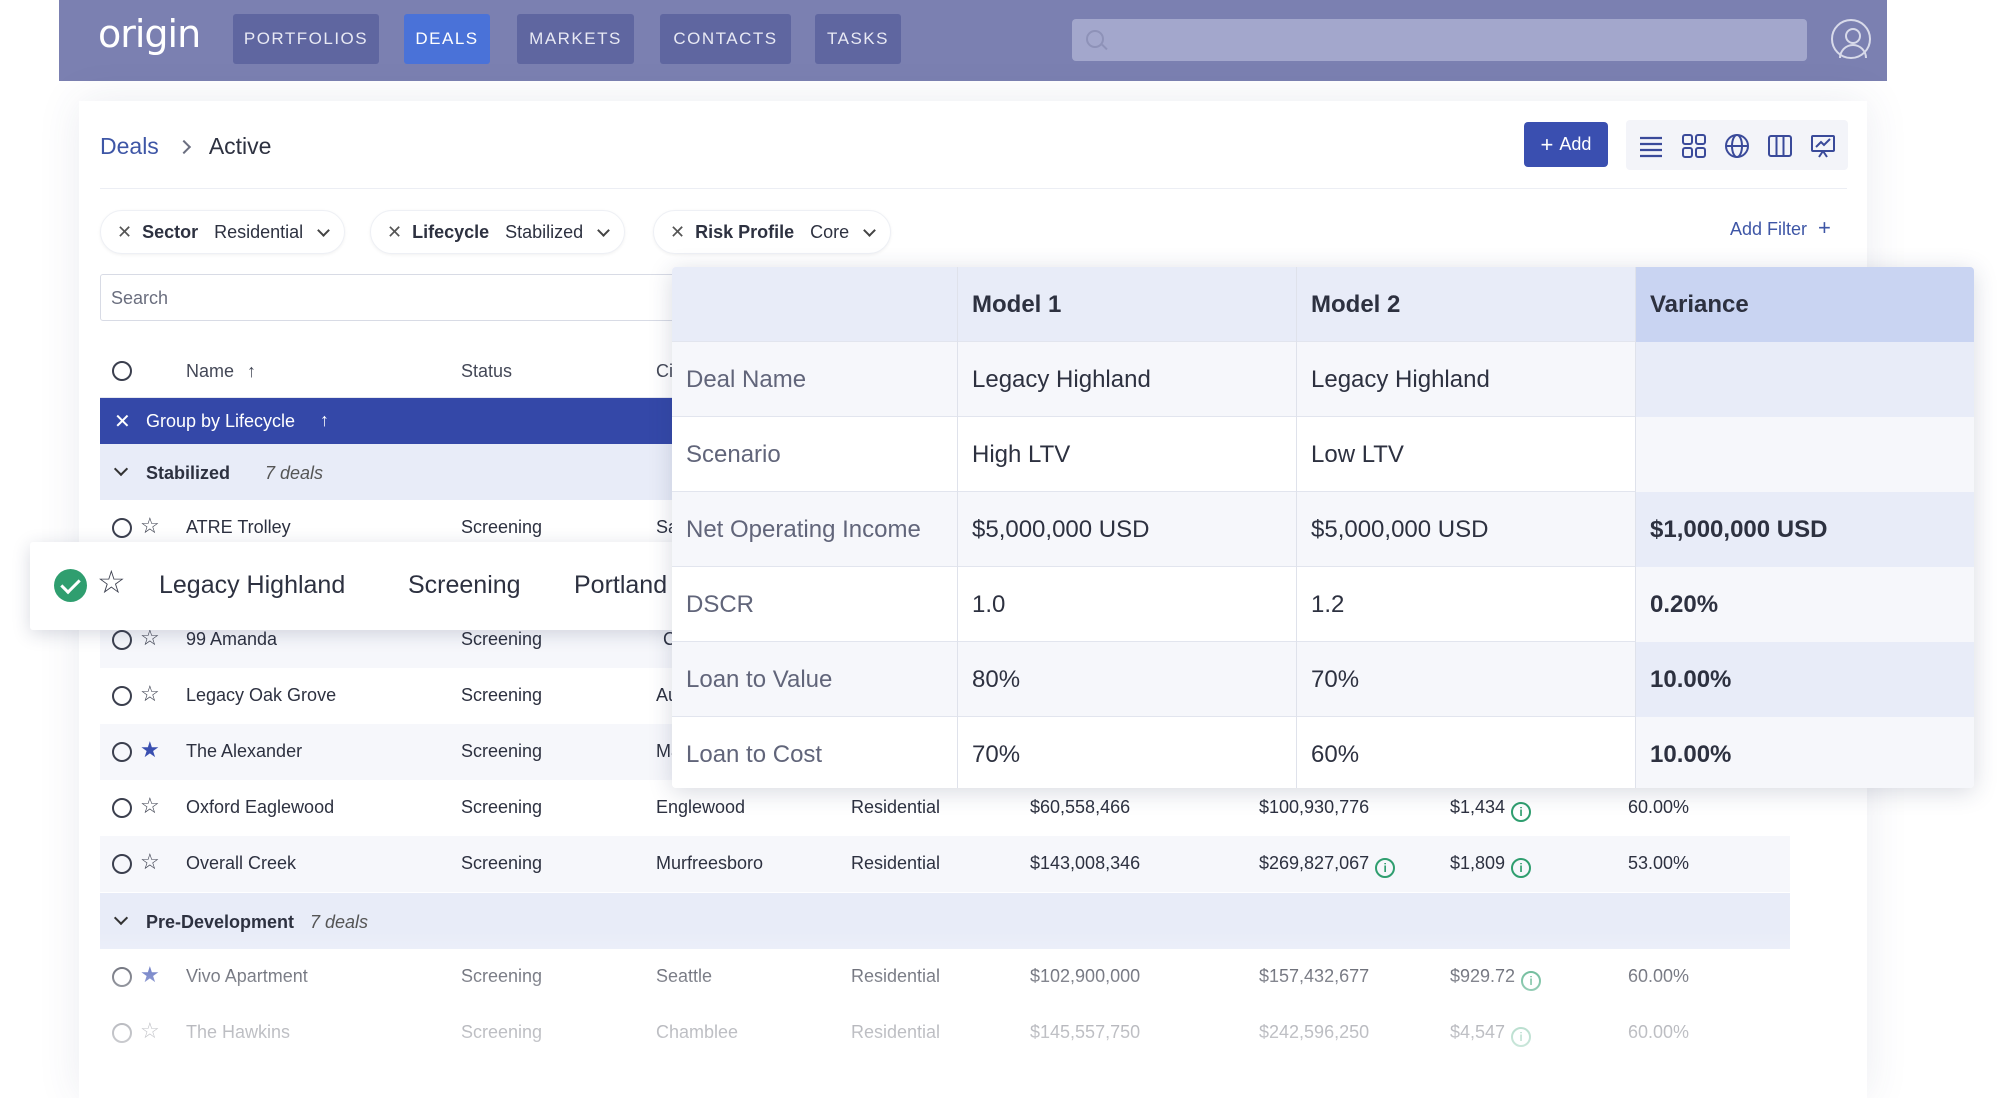 The image size is (2000, 1098). Describe the element at coordinates (170, 231) in the screenshot. I see `filter-key: Sector` at that location.